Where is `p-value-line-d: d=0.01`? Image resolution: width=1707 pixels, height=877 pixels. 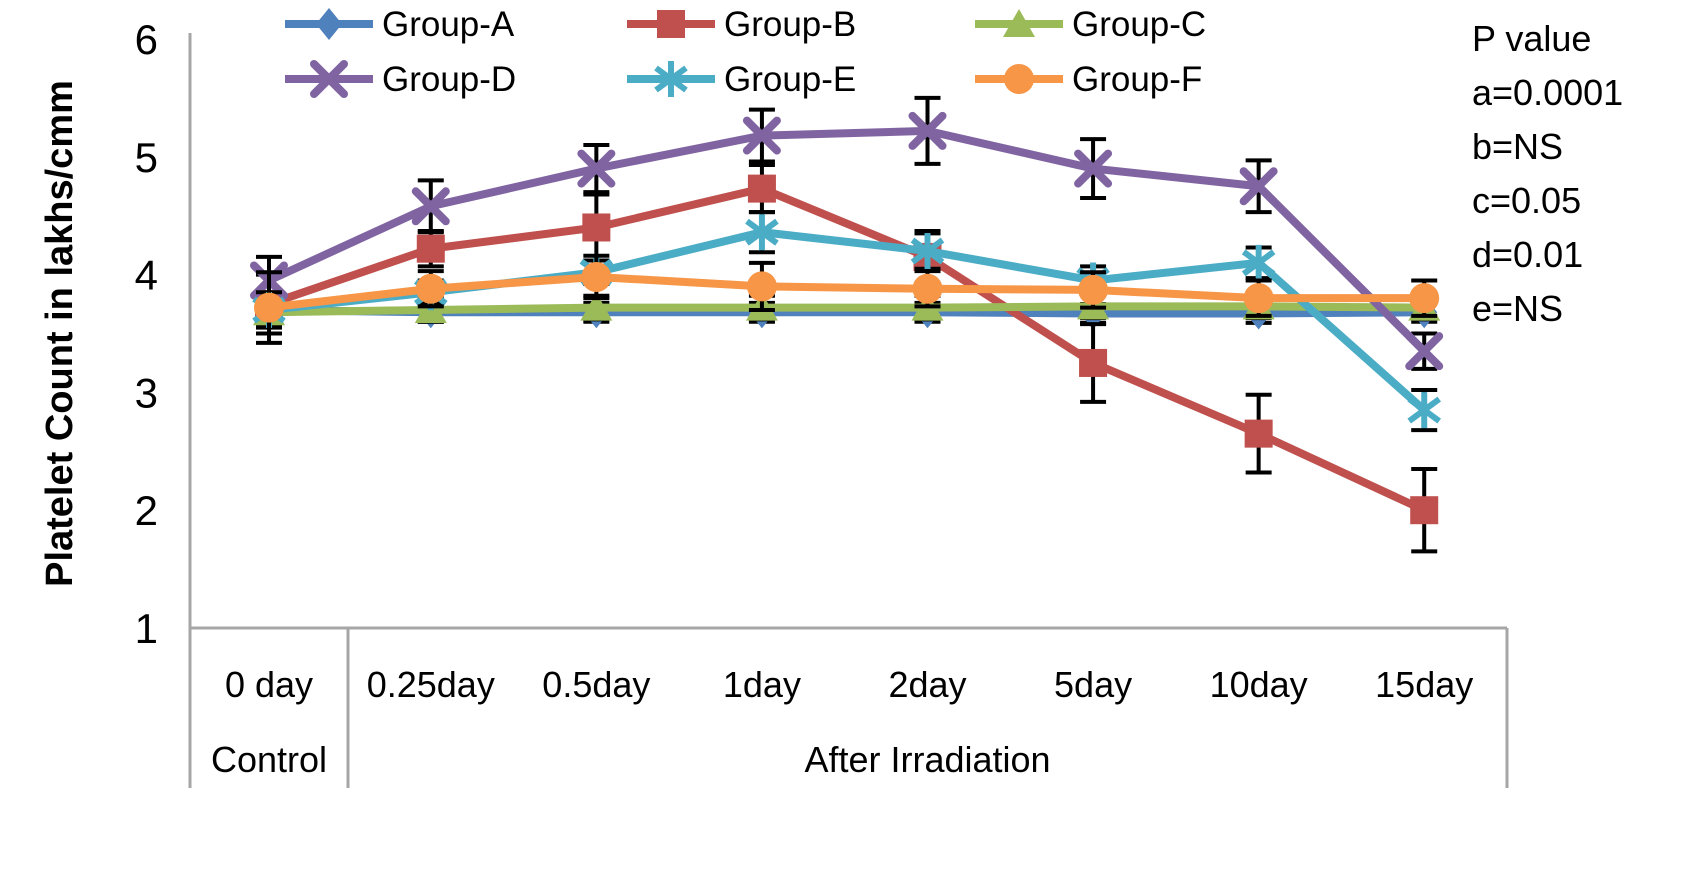
p-value-line-d: d=0.01 is located at coordinates (1528, 254).